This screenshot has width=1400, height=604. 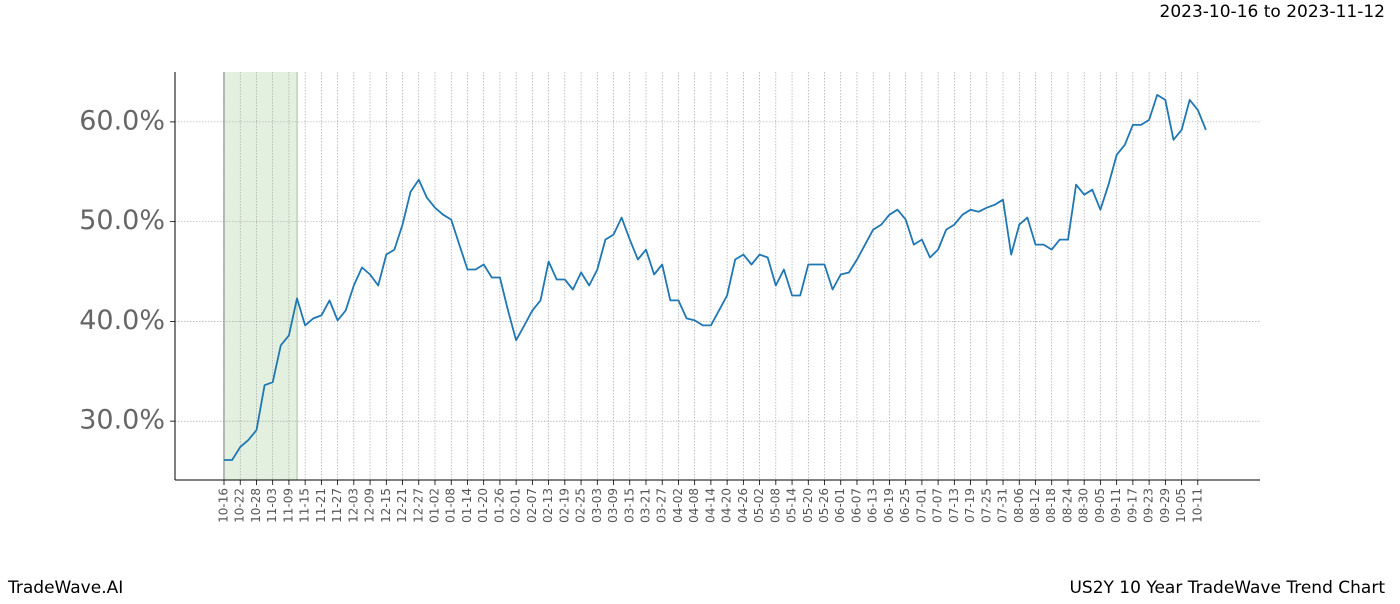 I want to click on x-tick-label: 12-27, so click(x=418, y=505).